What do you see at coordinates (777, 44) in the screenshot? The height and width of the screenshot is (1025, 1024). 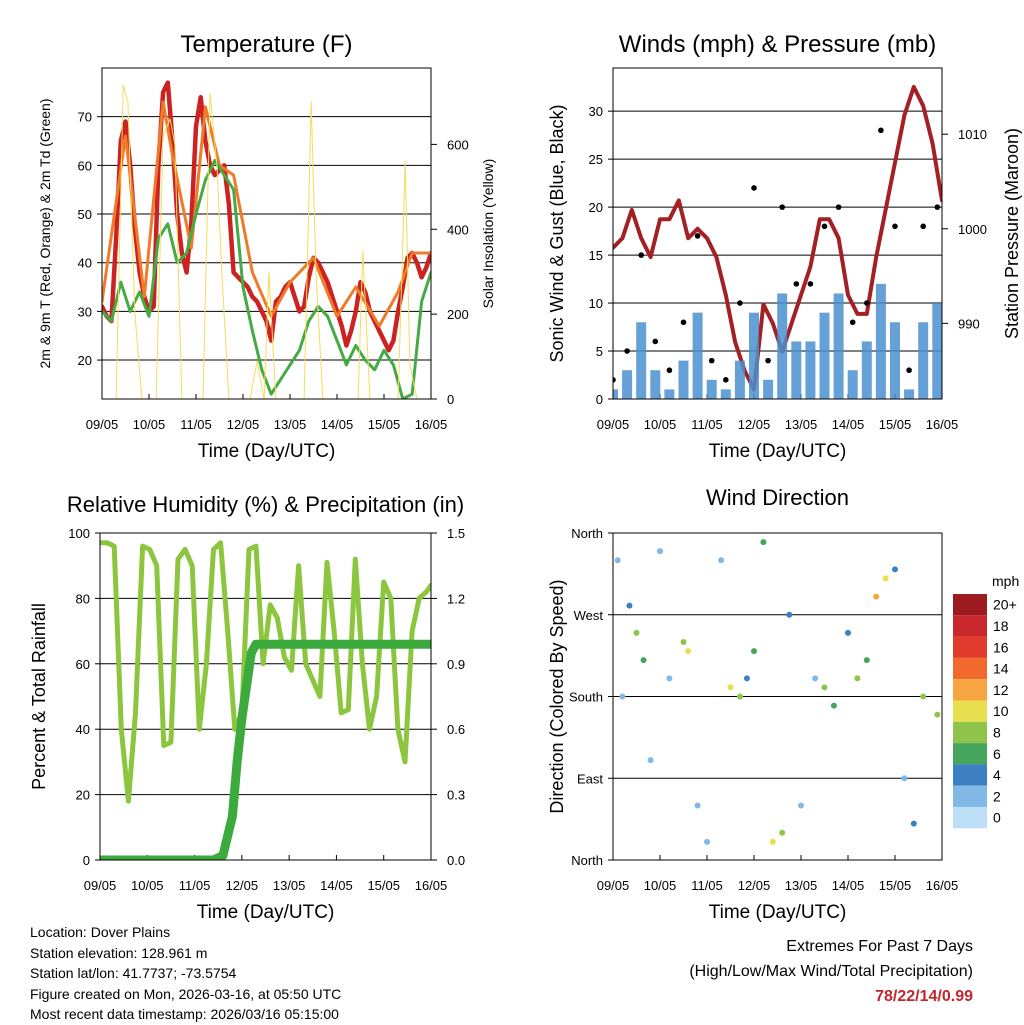 I see `chart-title: Winds (mph) & Pressure (mb)` at bounding box center [777, 44].